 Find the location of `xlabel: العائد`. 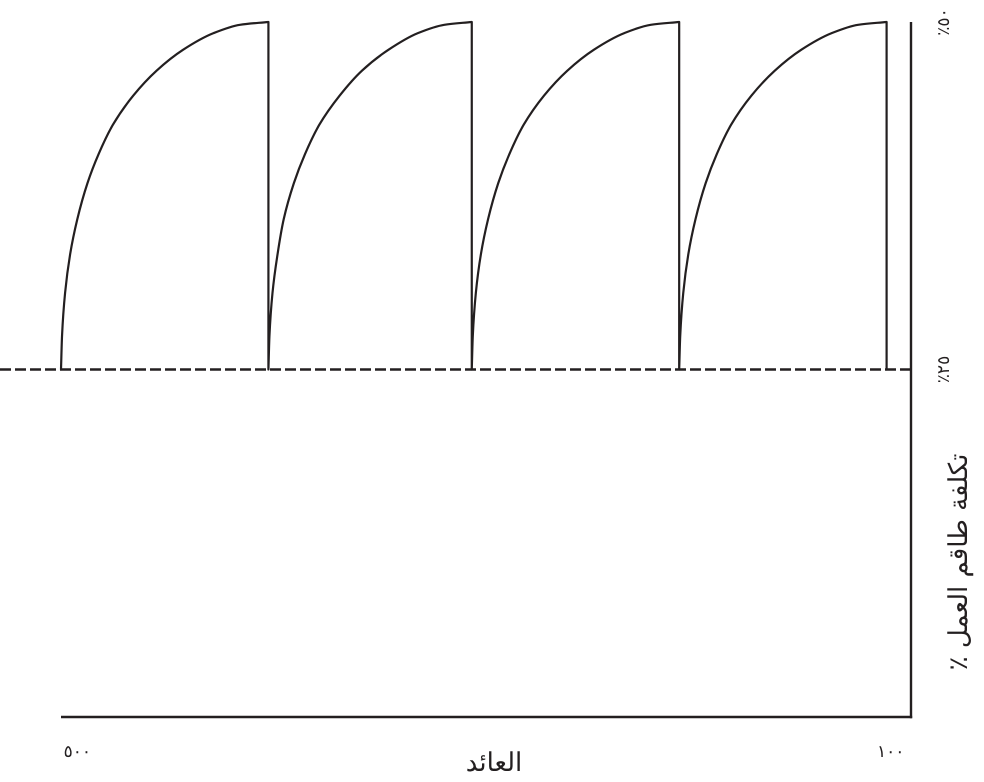

xlabel: العائد is located at coordinates (494, 763).